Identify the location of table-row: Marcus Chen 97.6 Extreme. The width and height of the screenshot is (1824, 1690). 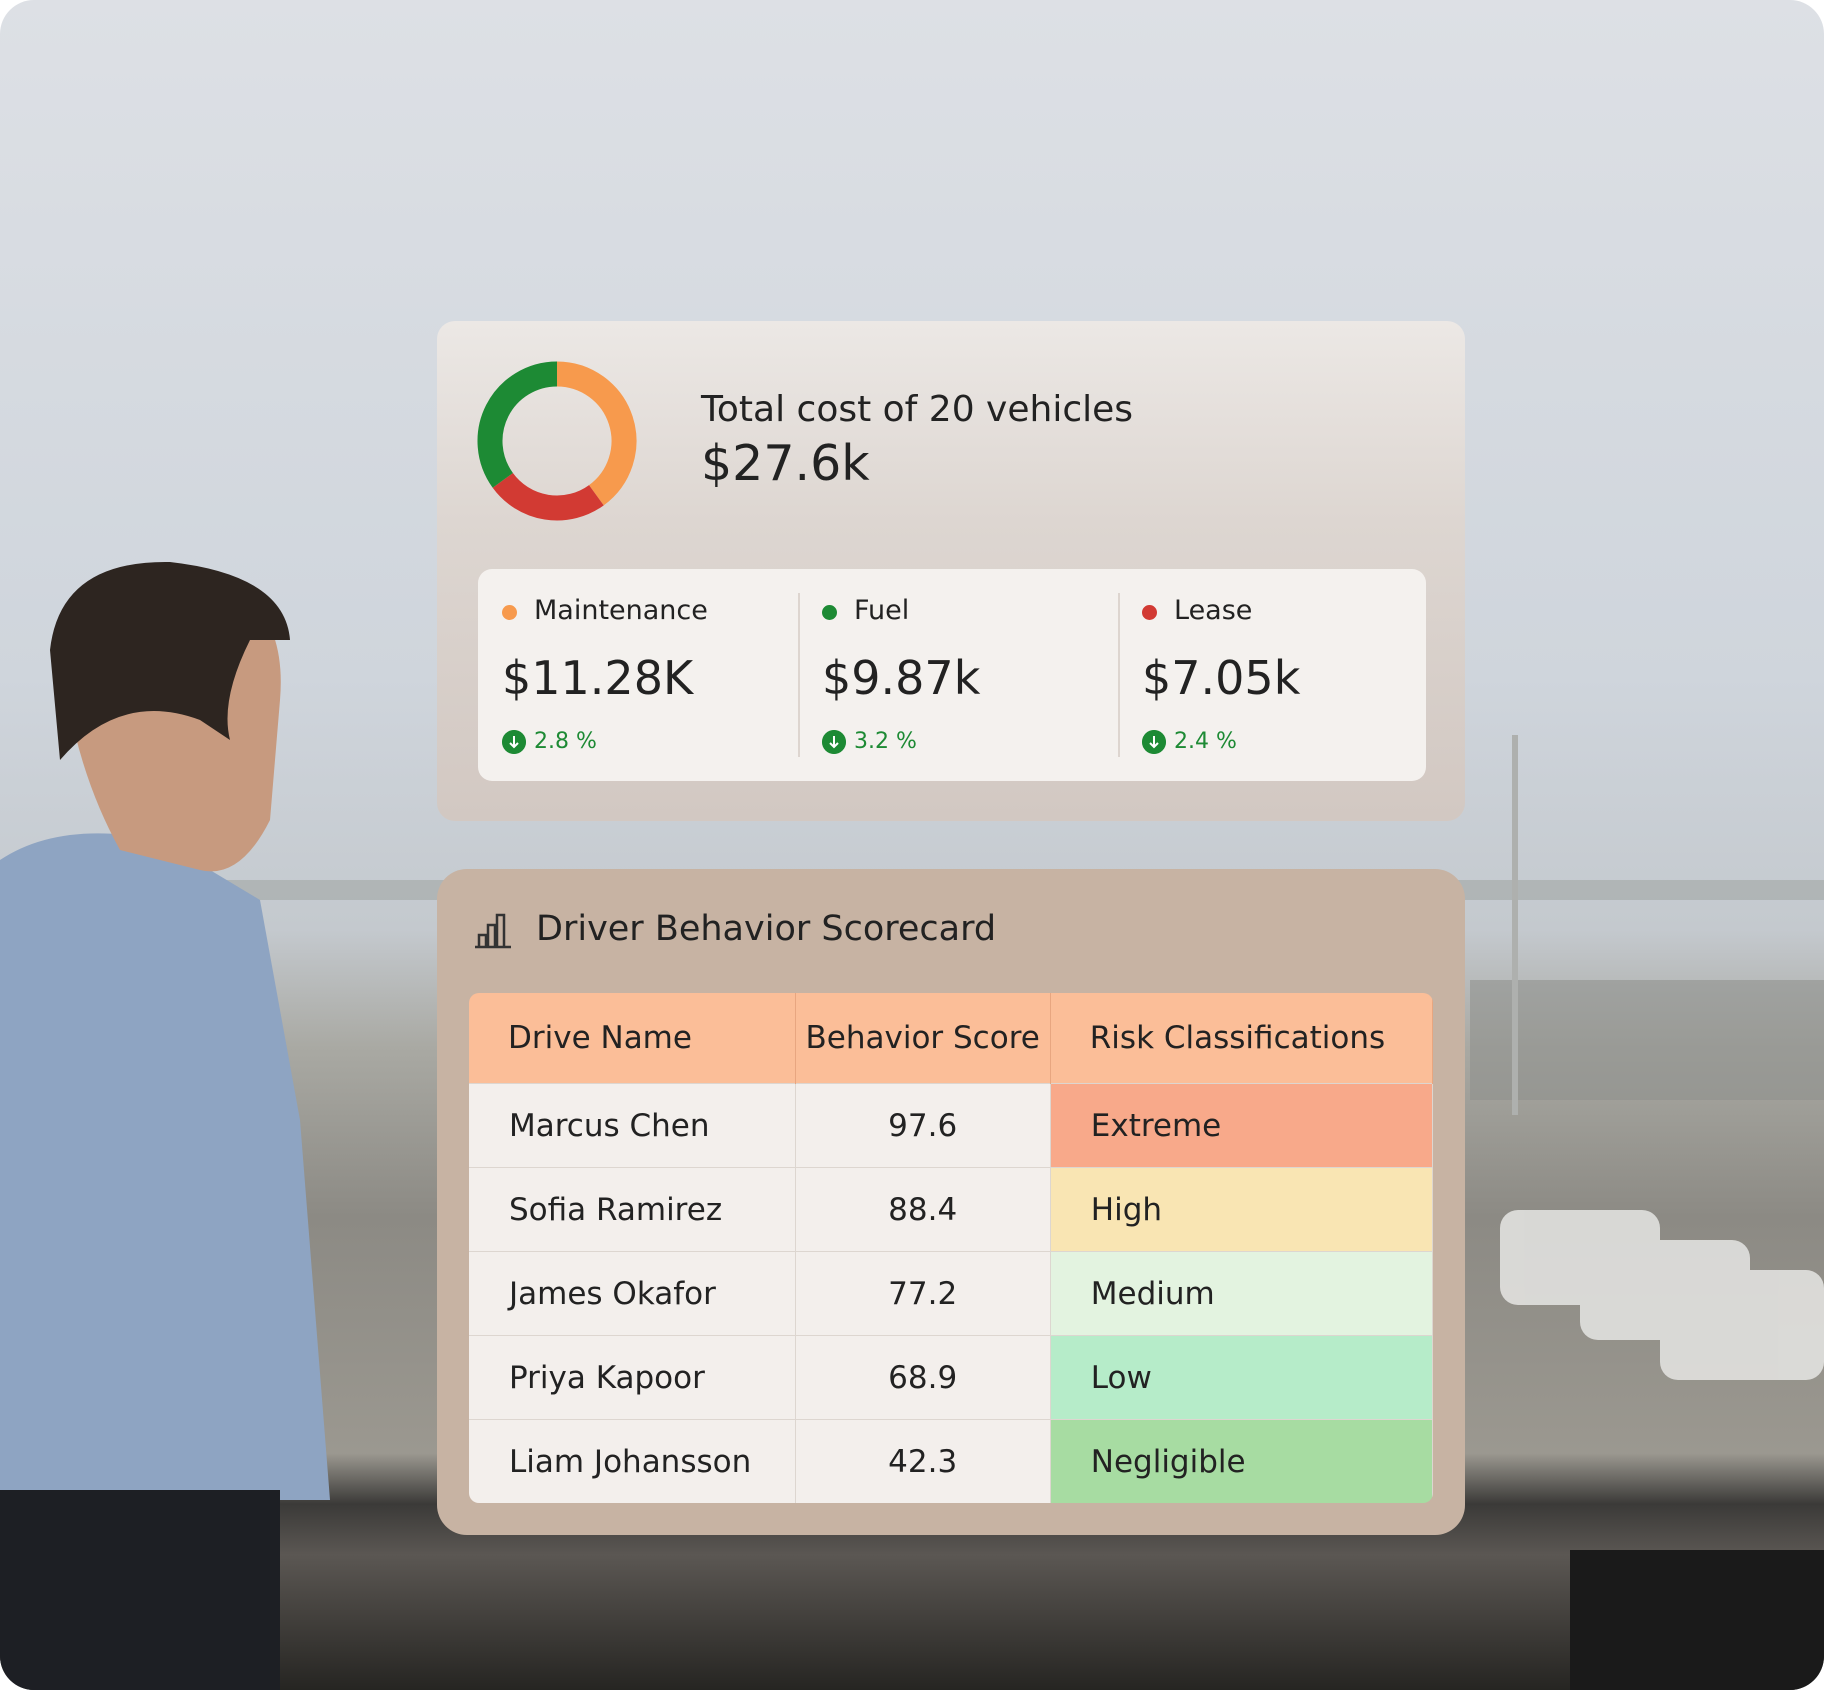
(951, 1125).